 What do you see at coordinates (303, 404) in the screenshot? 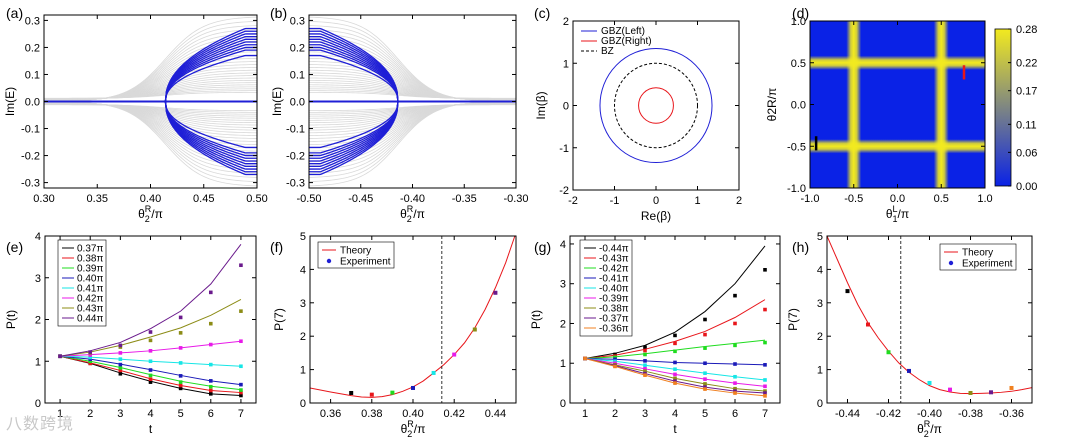
I see `y-tick-label: 0` at bounding box center [303, 404].